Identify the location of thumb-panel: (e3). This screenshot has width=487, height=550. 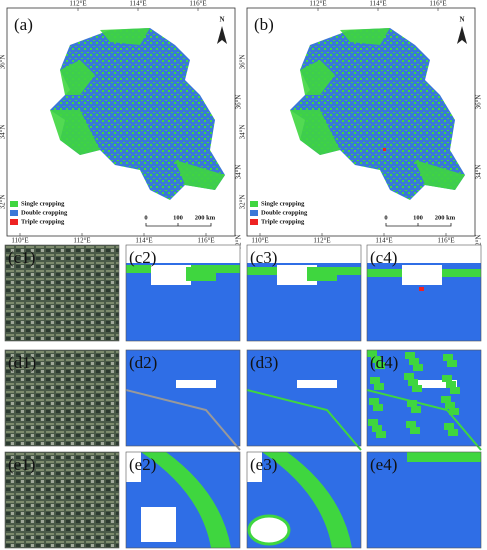
(304, 500).